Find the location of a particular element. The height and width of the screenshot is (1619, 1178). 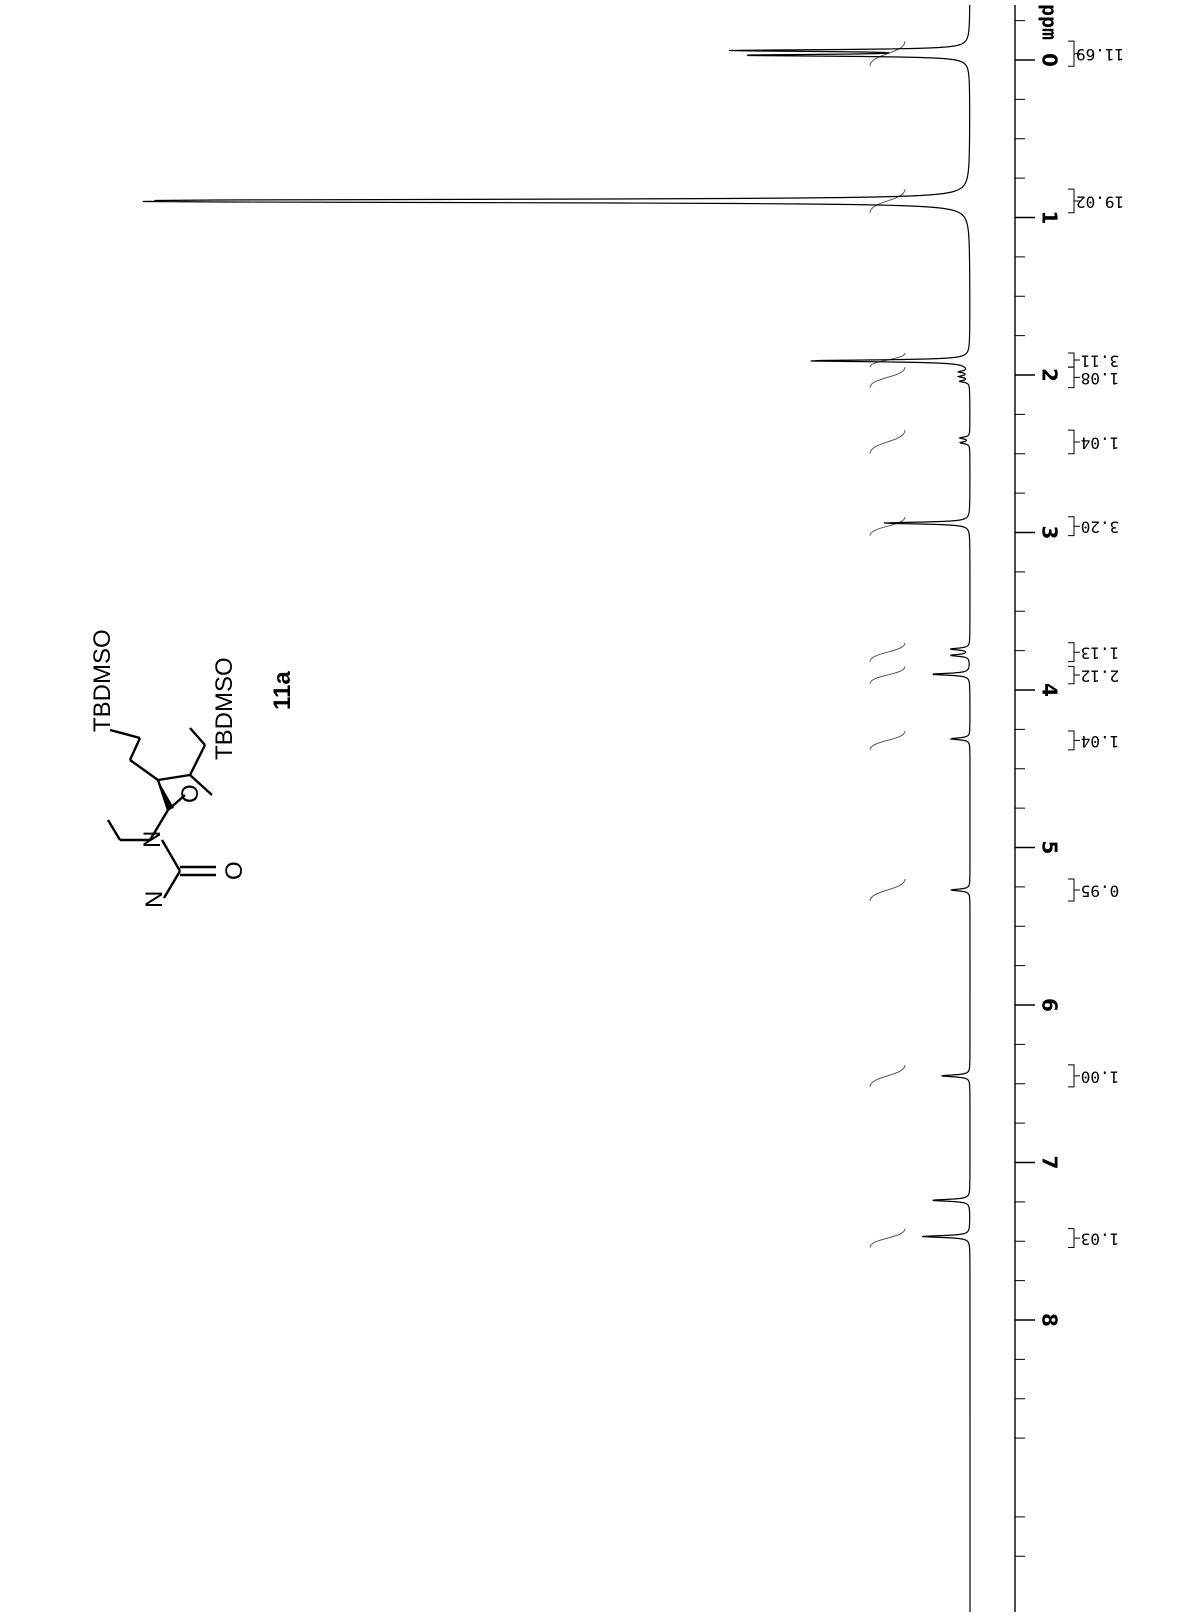

integral-label-2: 3.11 is located at coordinates (1100, 361).